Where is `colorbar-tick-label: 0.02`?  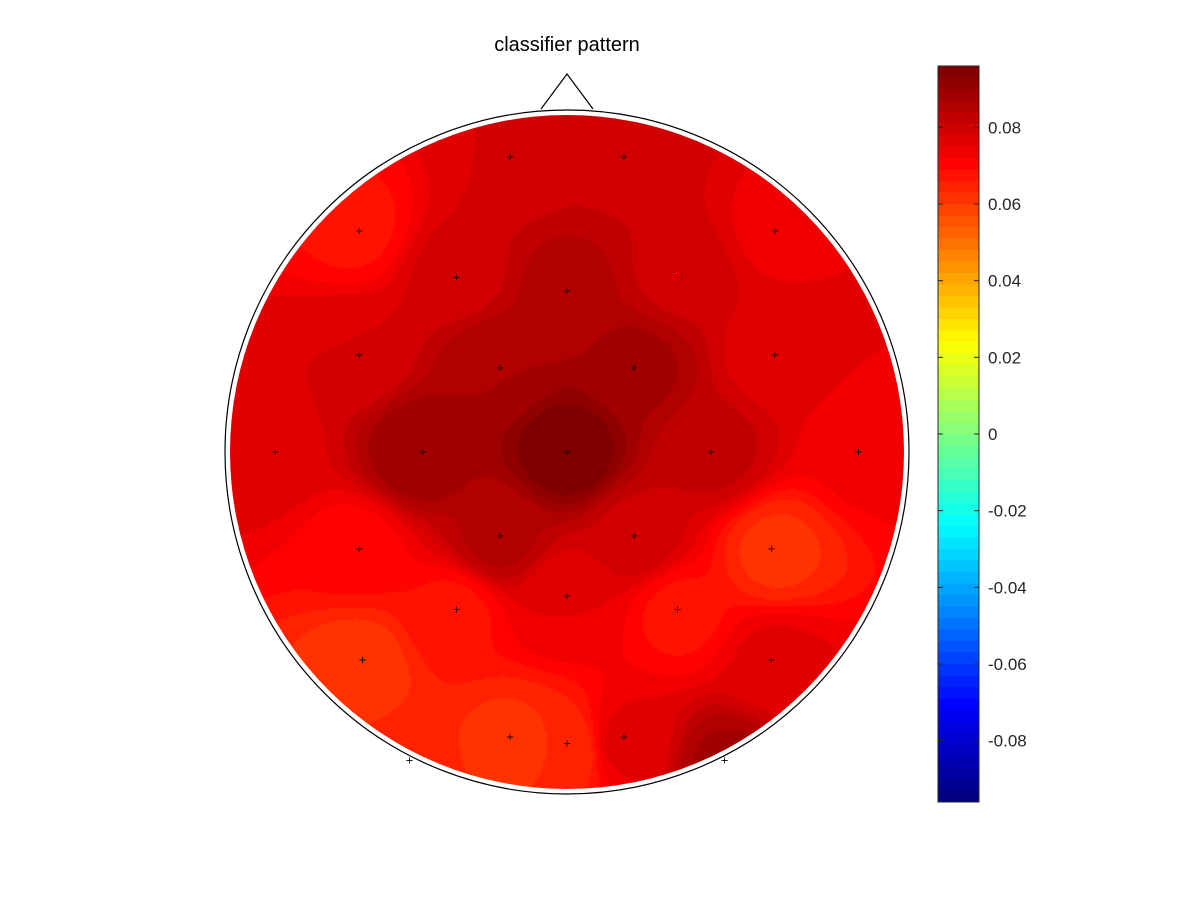
colorbar-tick-label: 0.02 is located at coordinates (1004, 357).